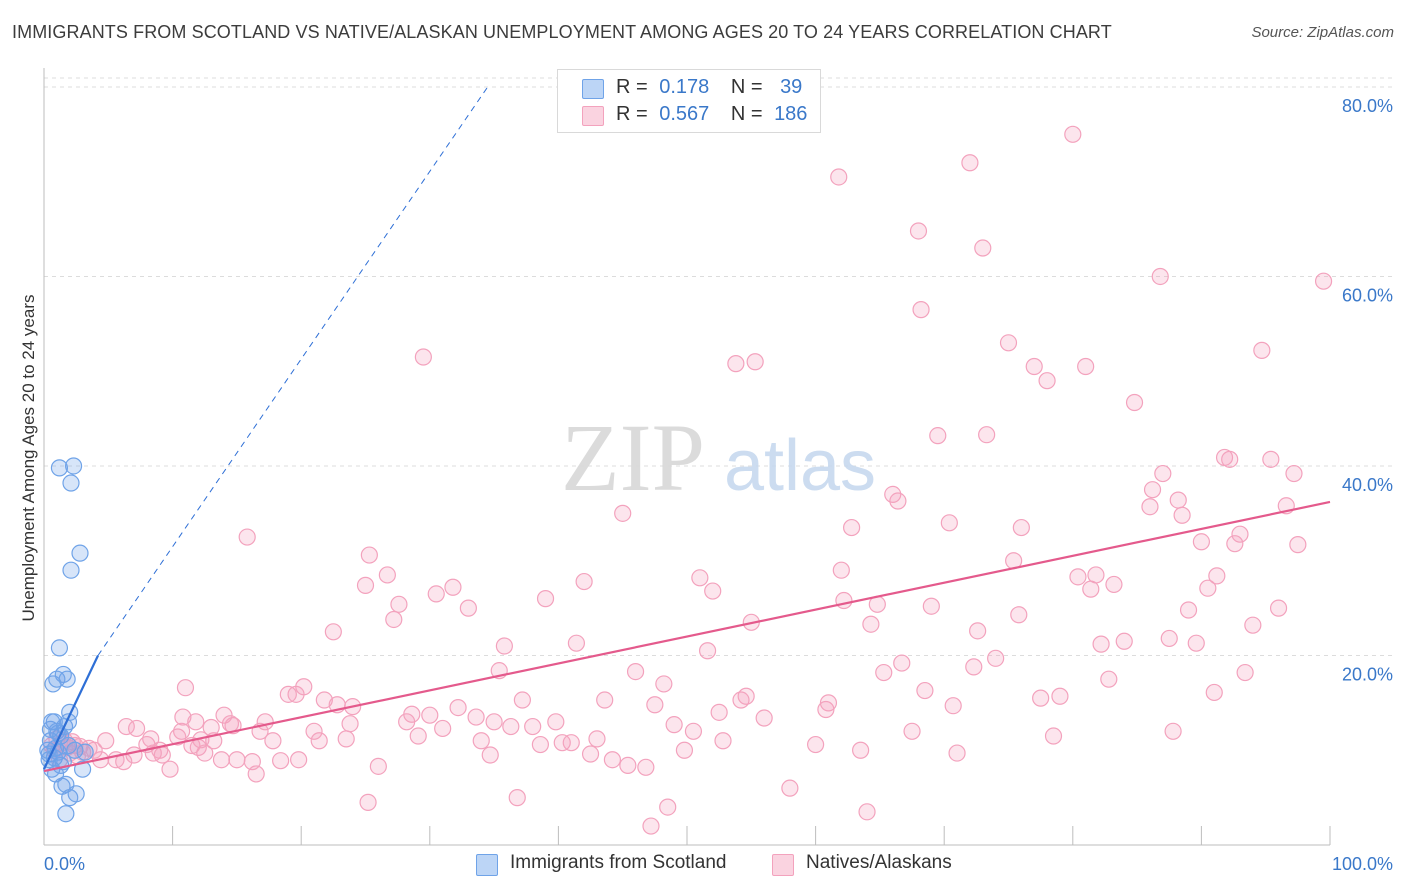 Image resolution: width=1406 pixels, height=892 pixels. What do you see at coordinates (1322, 32) in the screenshot?
I see `source-credit: Source: ZipAtlas.com` at bounding box center [1322, 32].